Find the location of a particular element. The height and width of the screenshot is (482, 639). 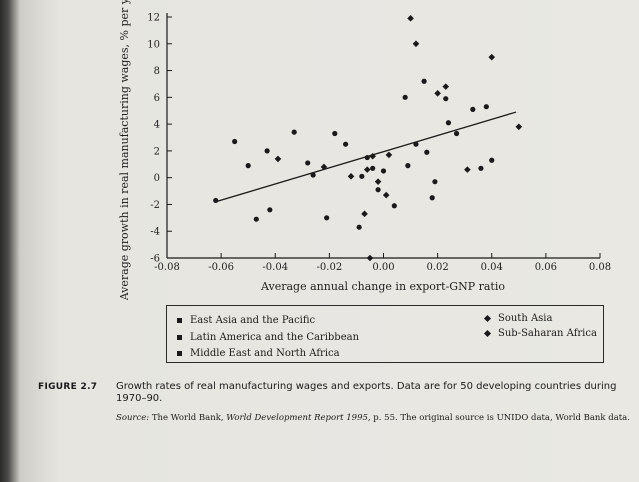

source-report: World Development Report 1995, is located at coordinates (298, 418).